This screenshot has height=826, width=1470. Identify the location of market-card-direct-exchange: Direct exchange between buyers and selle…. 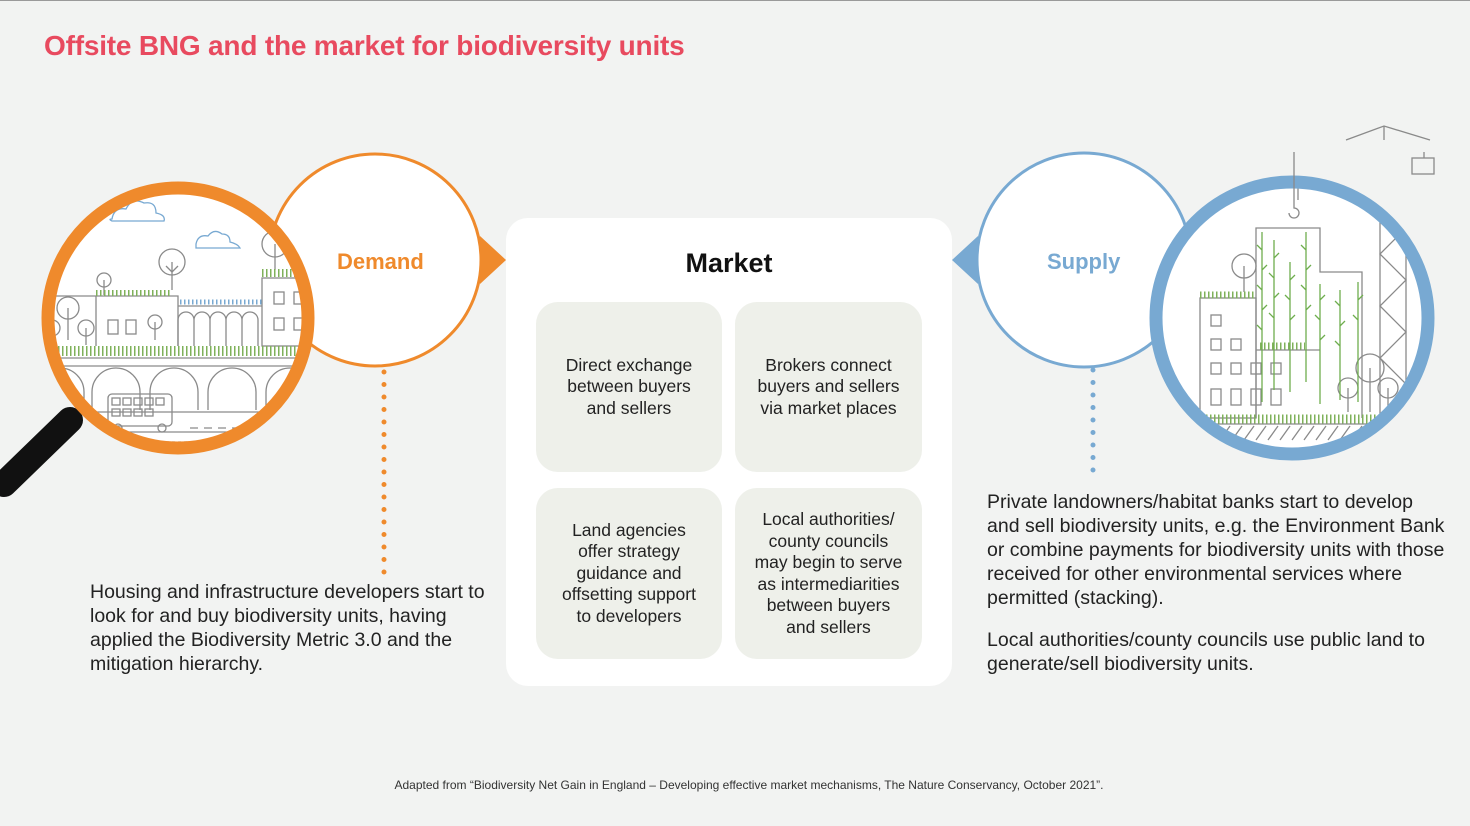
(629, 387).